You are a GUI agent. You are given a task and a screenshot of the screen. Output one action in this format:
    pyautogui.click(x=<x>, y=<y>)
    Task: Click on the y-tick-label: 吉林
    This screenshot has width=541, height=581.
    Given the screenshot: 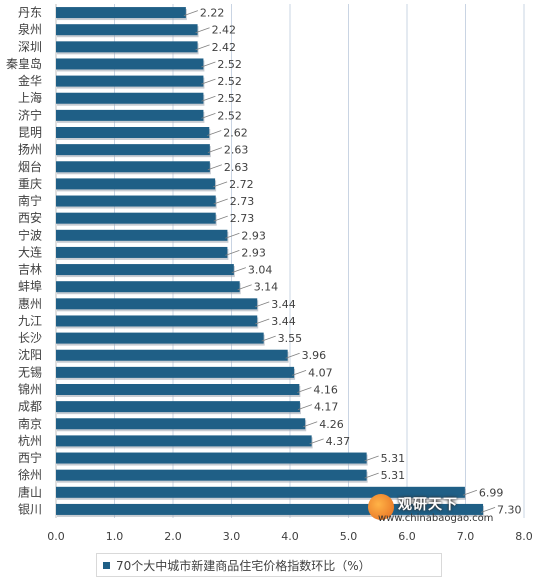 What is the action you would take?
    pyautogui.click(x=30, y=270)
    